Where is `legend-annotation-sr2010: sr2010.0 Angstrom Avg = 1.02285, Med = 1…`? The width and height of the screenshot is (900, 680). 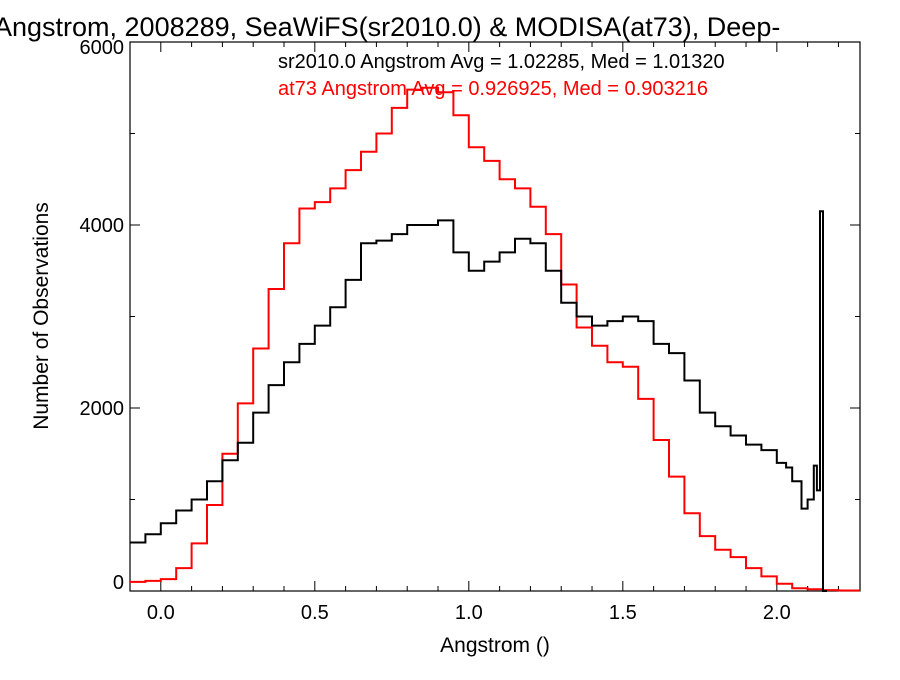
legend-annotation-sr2010: sr2010.0 Angstrom Avg = 1.02285, Med = 1… is located at coordinates (501, 62).